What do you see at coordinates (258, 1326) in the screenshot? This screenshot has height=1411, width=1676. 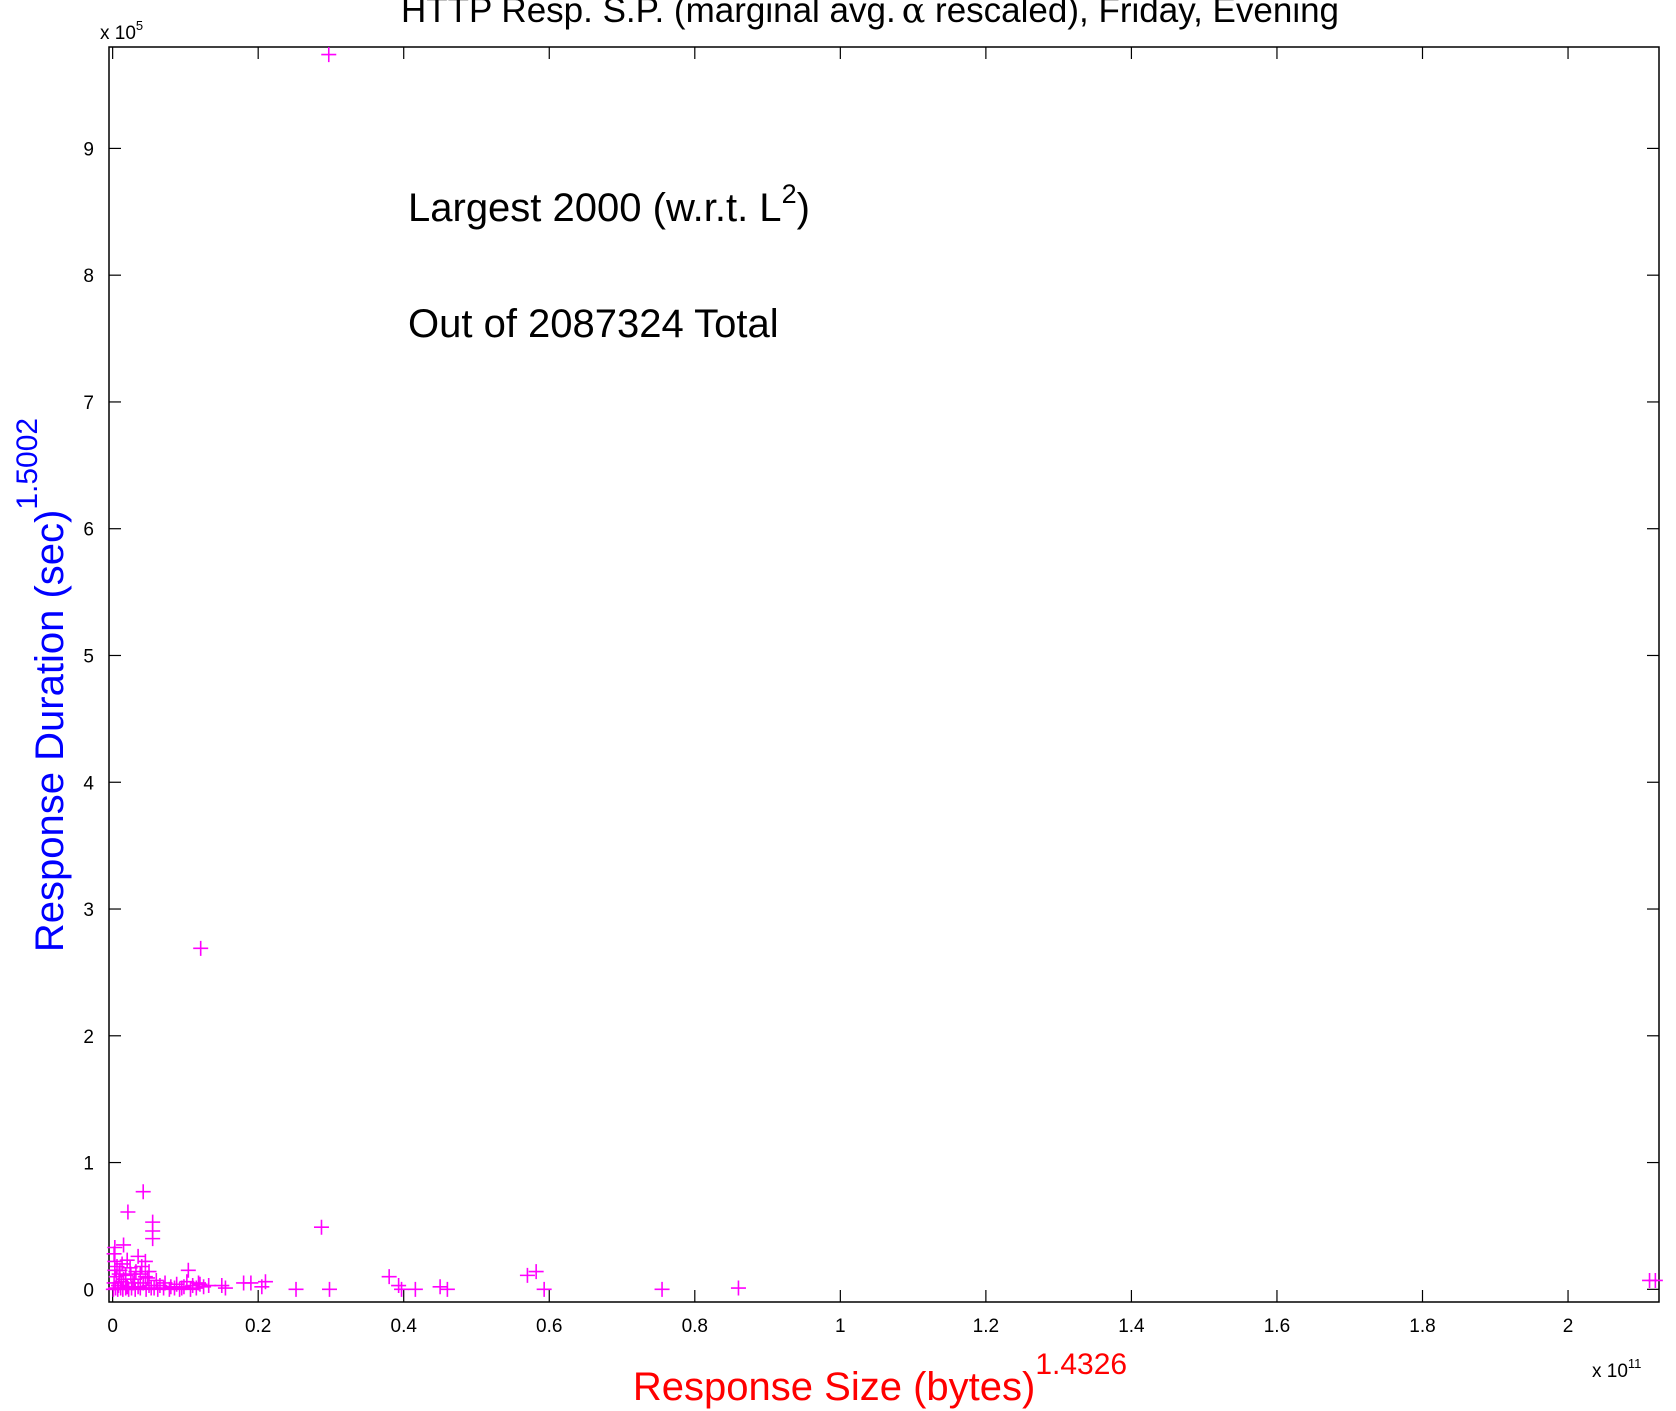 I see `x-tick-label: 0.2` at bounding box center [258, 1326].